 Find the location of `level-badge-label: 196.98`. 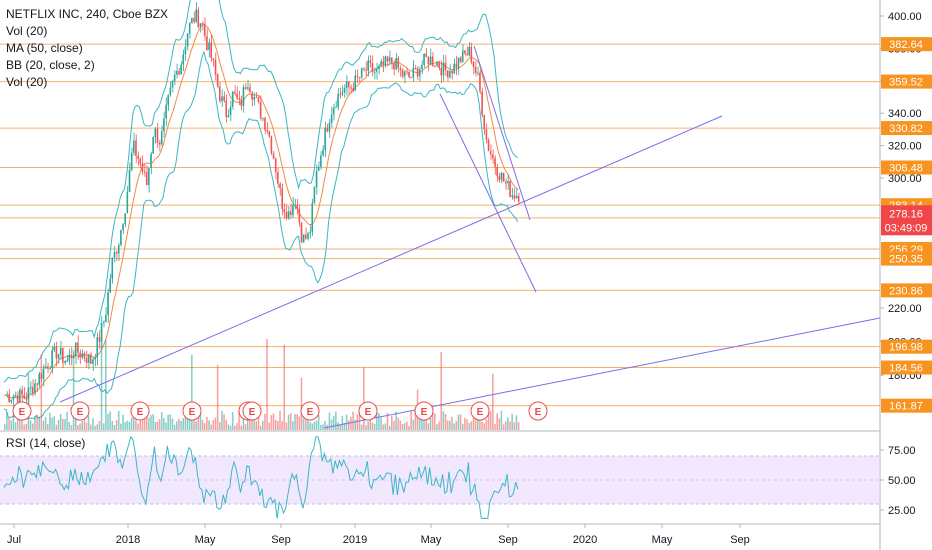

level-badge-label: 196.98 is located at coordinates (906, 348).